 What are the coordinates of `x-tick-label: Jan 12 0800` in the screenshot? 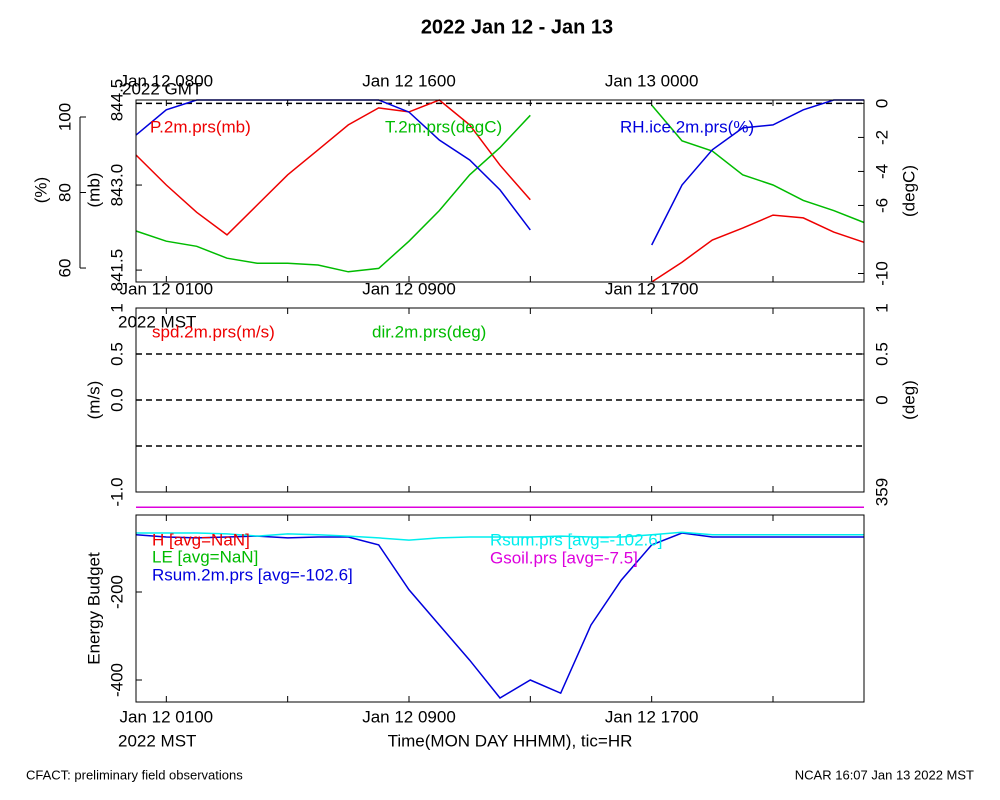 It's located at (167, 80).